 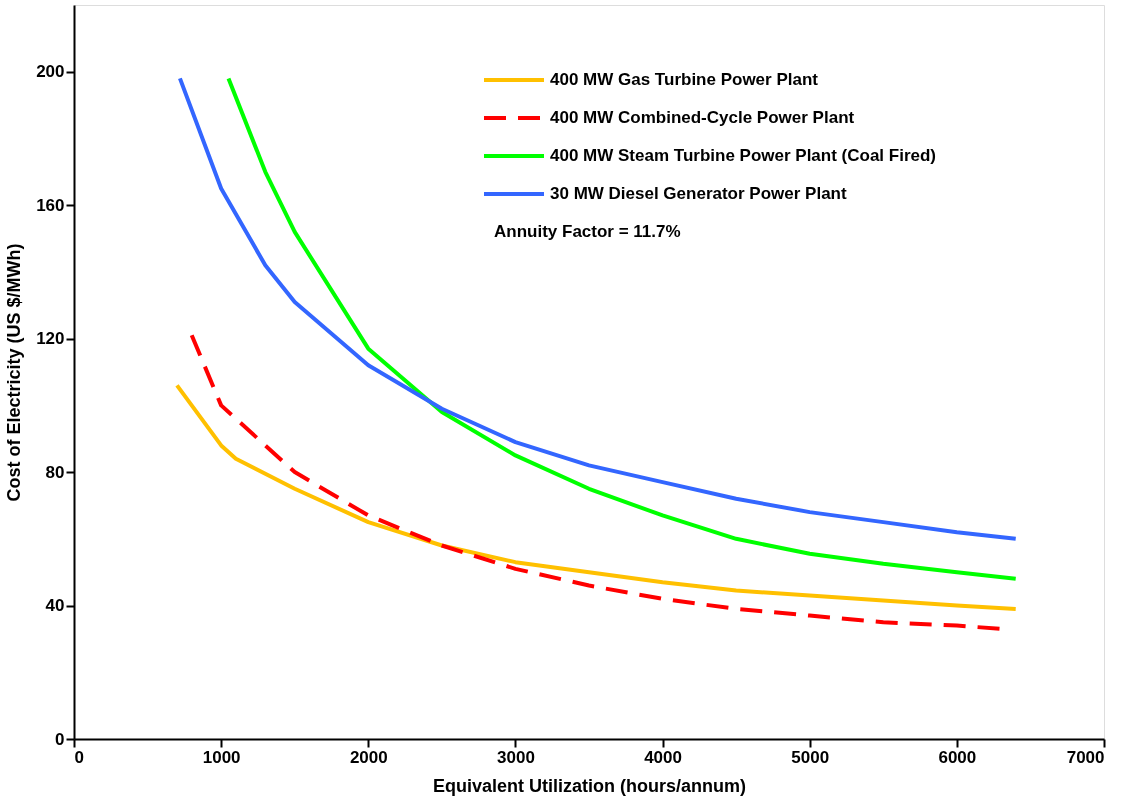 I want to click on y-tick-label: 40, so click(x=55, y=606).